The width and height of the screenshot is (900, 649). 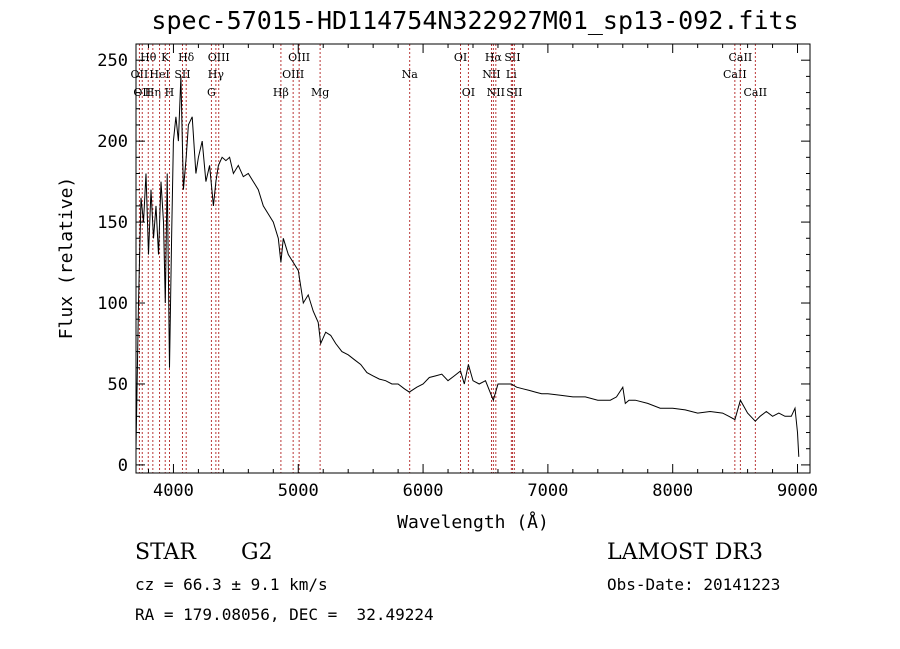 I want to click on tick-label: 5000, so click(x=298, y=491).